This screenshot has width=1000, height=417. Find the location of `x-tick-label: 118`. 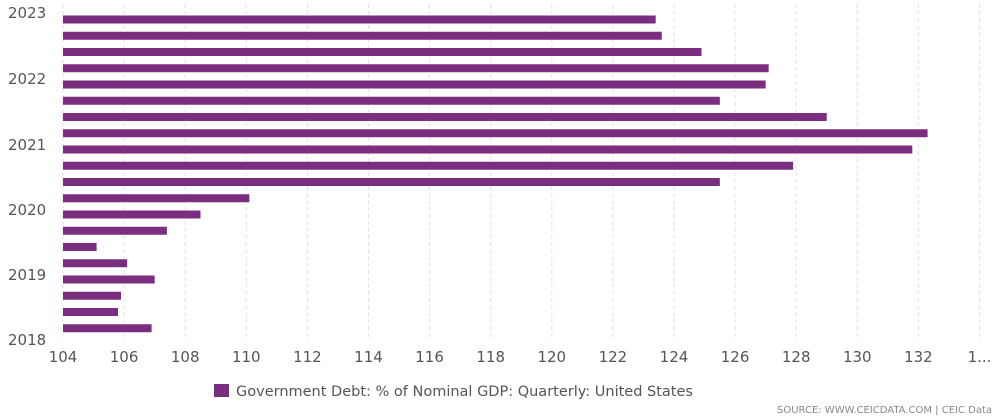

x-tick-label: 118 is located at coordinates (490, 357).